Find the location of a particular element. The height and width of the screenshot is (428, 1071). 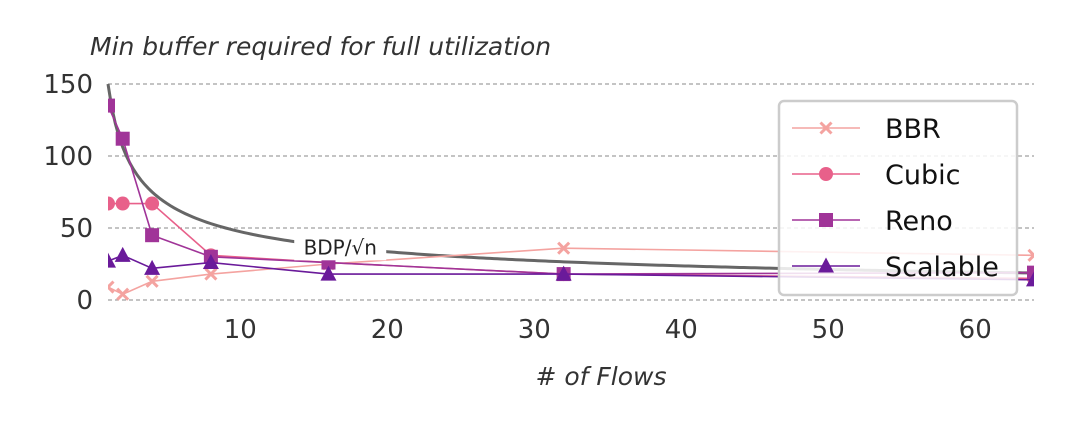

x-tick-label-40: 40 is located at coordinates (681, 330).